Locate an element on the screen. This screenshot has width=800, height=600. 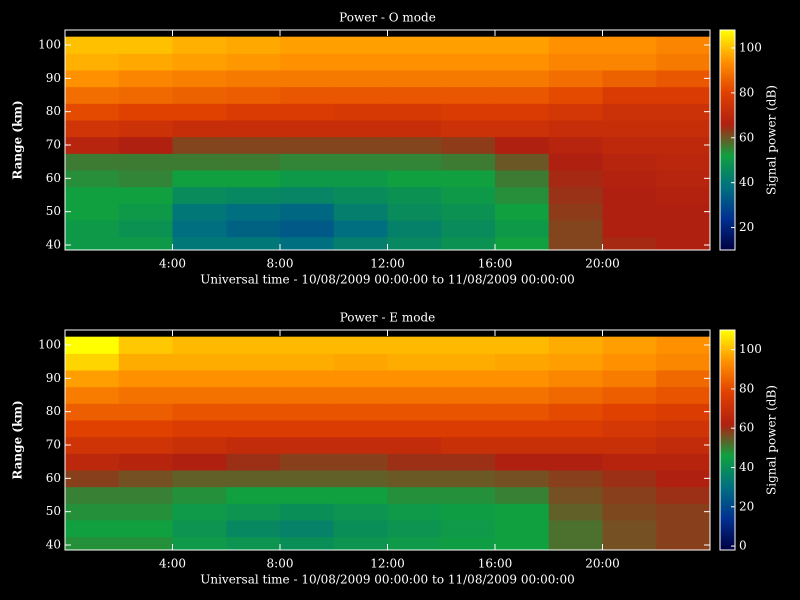
y-tick-label: 60 is located at coordinates (53, 478).